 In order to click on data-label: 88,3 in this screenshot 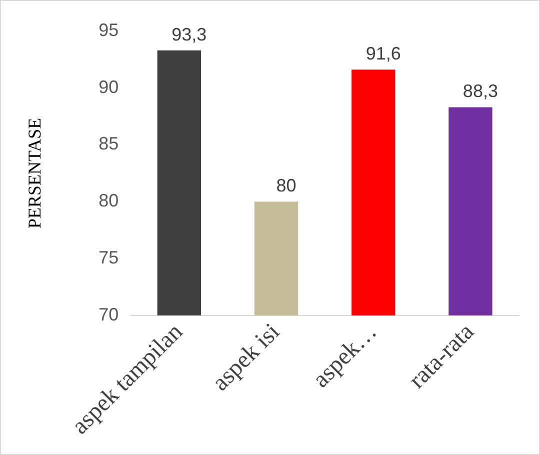, I will do `click(480, 91)`.